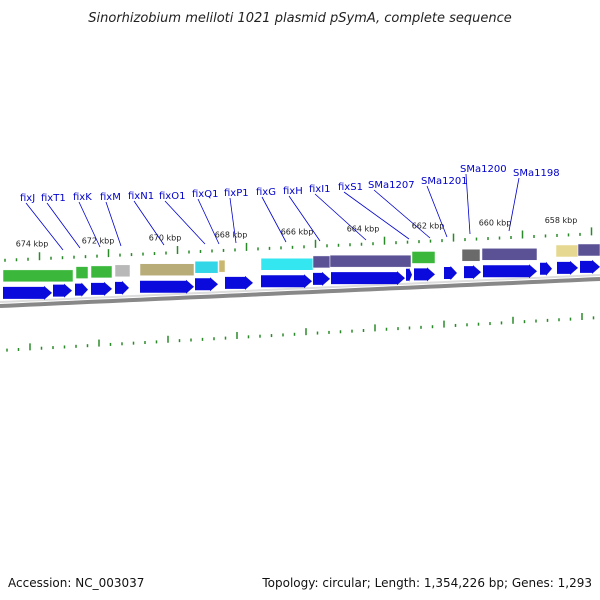 The width and height of the screenshot is (600, 600). What do you see at coordinates (82, 197) in the screenshot?
I see `gene-label: fixK` at bounding box center [82, 197].